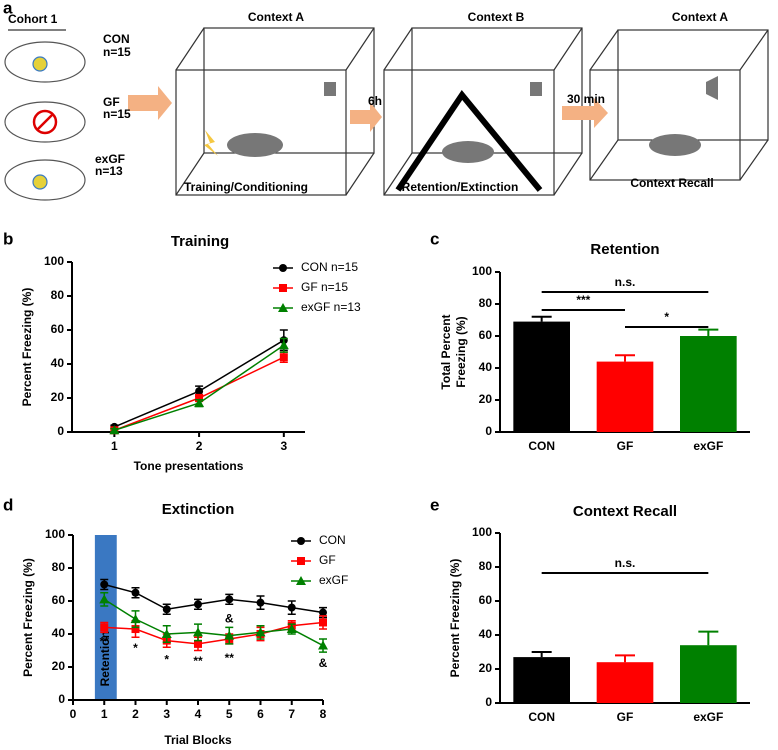  What do you see at coordinates (111, 102) in the screenshot?
I see `cohort-name: GF` at bounding box center [111, 102].